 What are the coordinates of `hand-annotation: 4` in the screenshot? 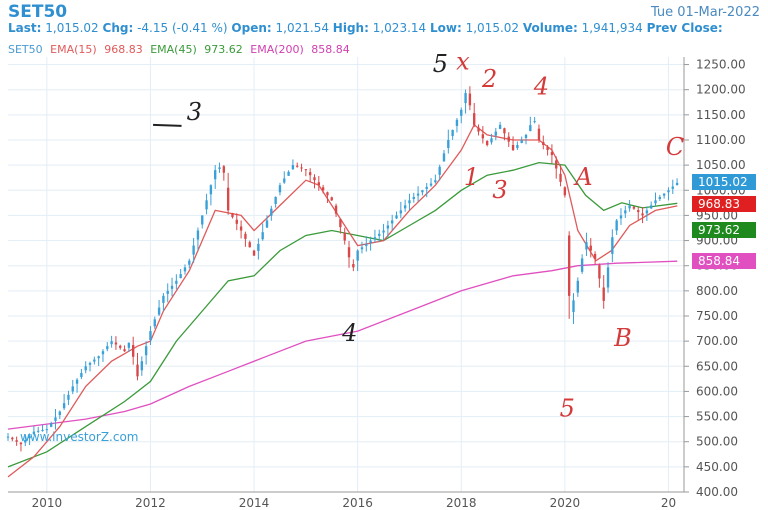 It's located at (541, 87).